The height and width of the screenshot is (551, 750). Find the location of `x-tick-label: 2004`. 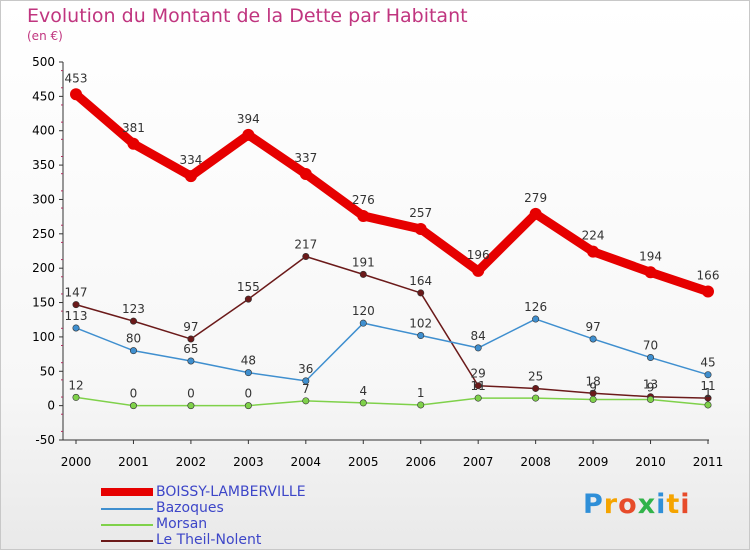

x-tick-label: 2004 is located at coordinates (306, 462).